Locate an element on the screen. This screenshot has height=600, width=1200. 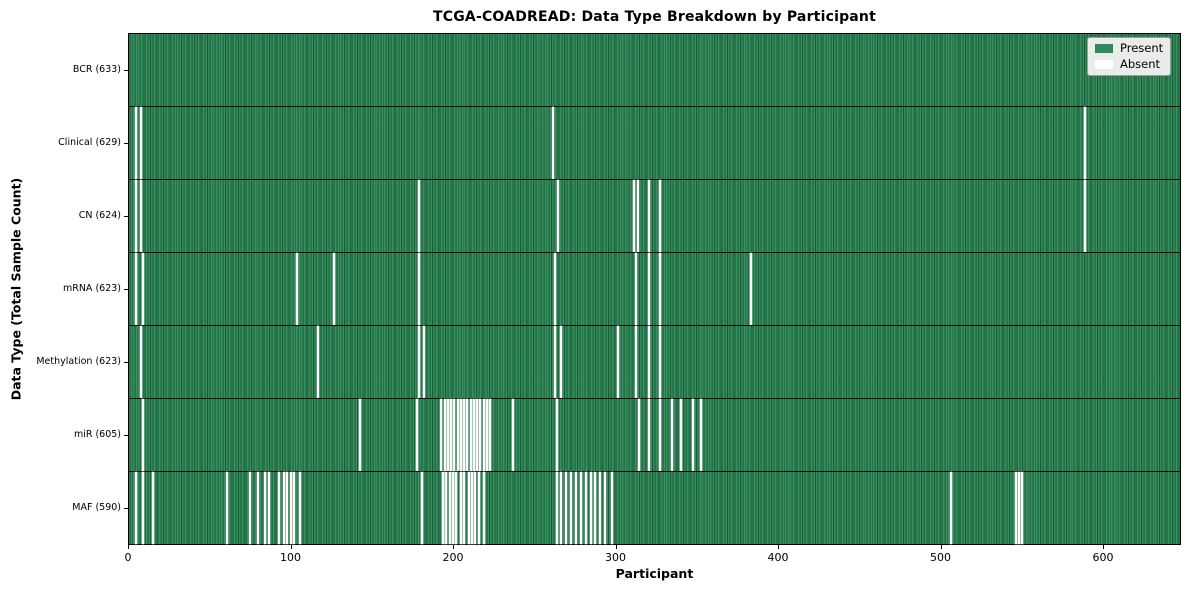
legend-item-present: Present is located at coordinates (1129, 48).